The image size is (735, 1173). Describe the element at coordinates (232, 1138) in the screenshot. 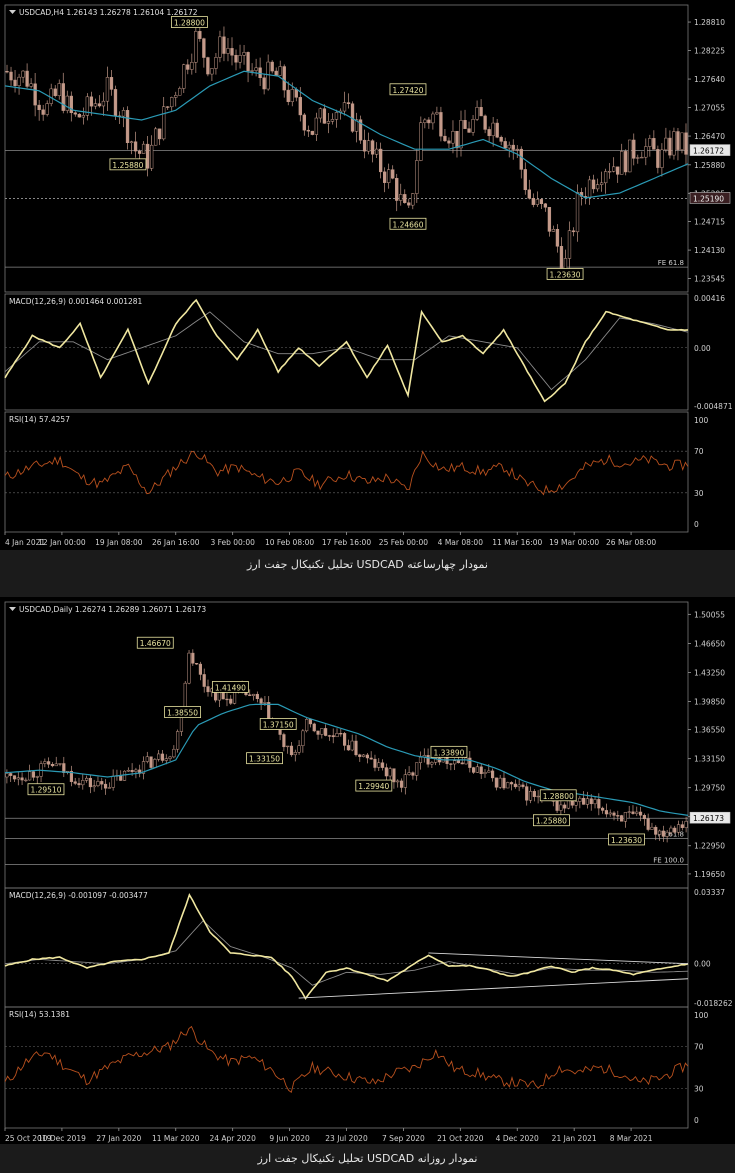

I see `x-tick-label: 24 Apr 2020` at that location.